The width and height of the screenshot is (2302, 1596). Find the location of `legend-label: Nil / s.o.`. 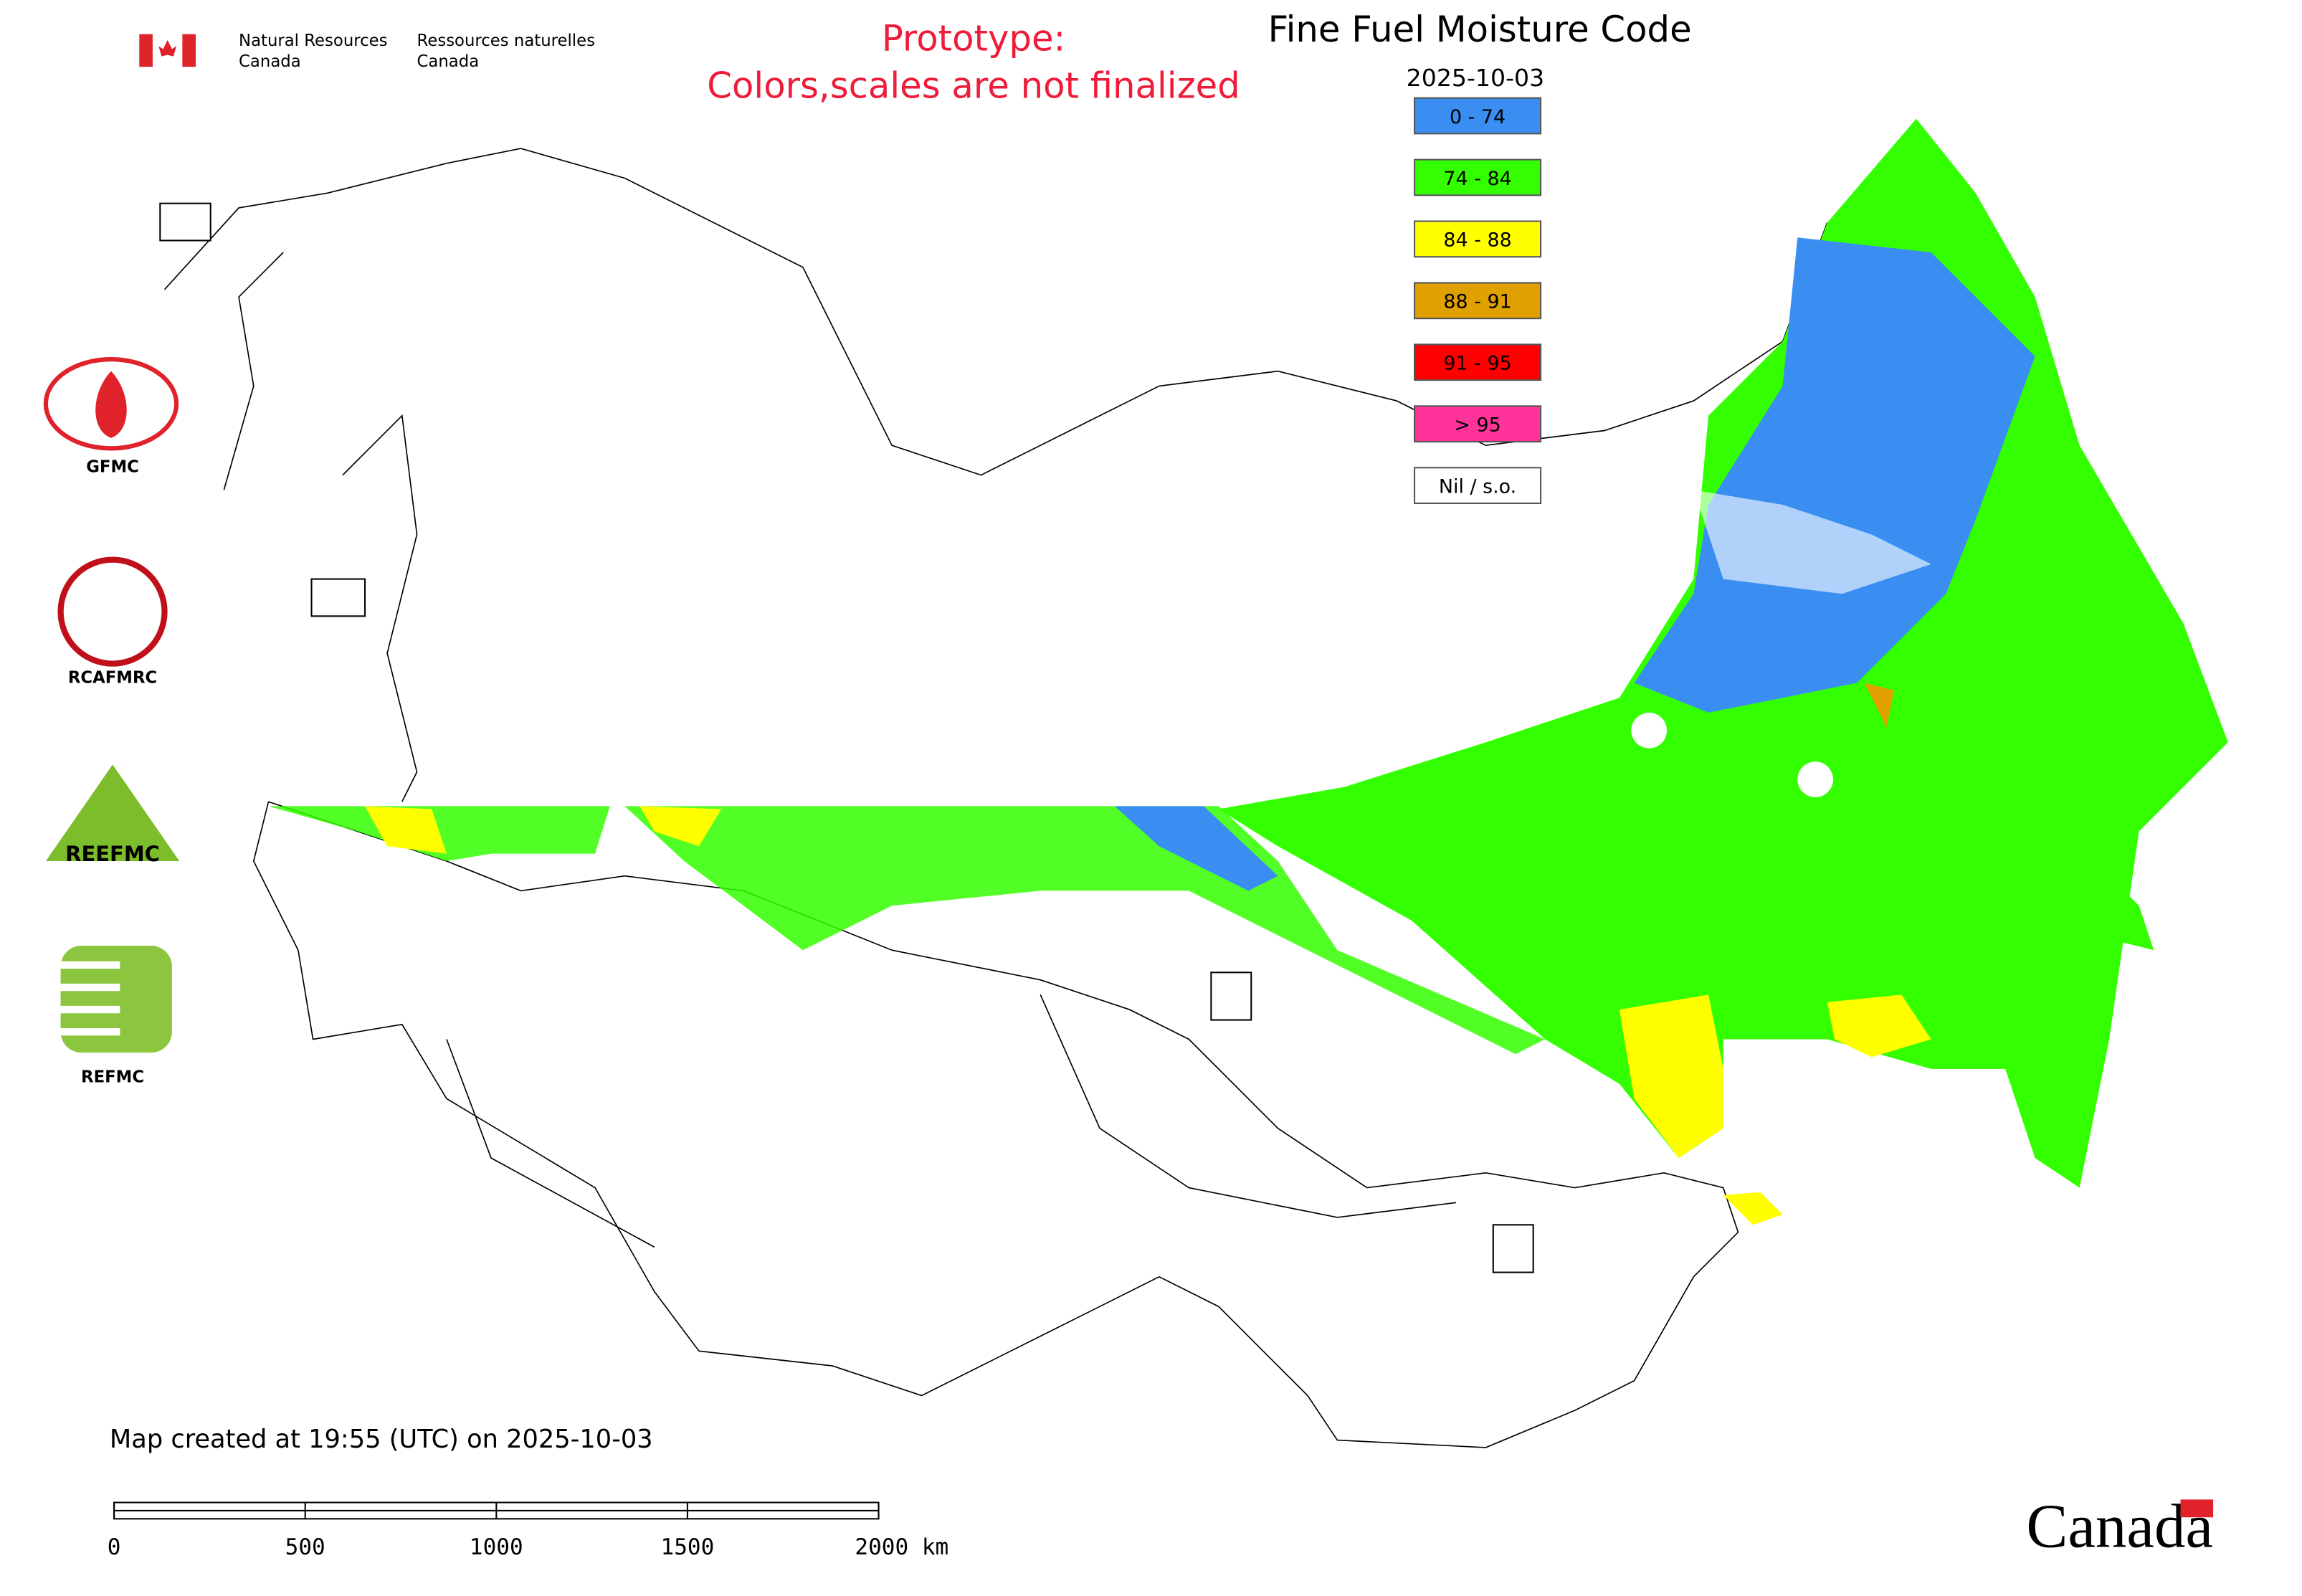

legend-label: Nil / s.o. is located at coordinates (1477, 486).